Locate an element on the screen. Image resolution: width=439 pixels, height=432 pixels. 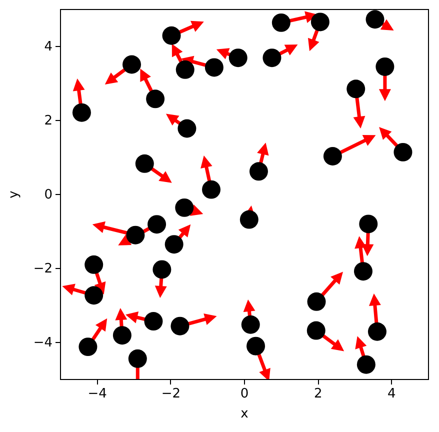
x-tick-label: 4 is located at coordinates (392, 394).